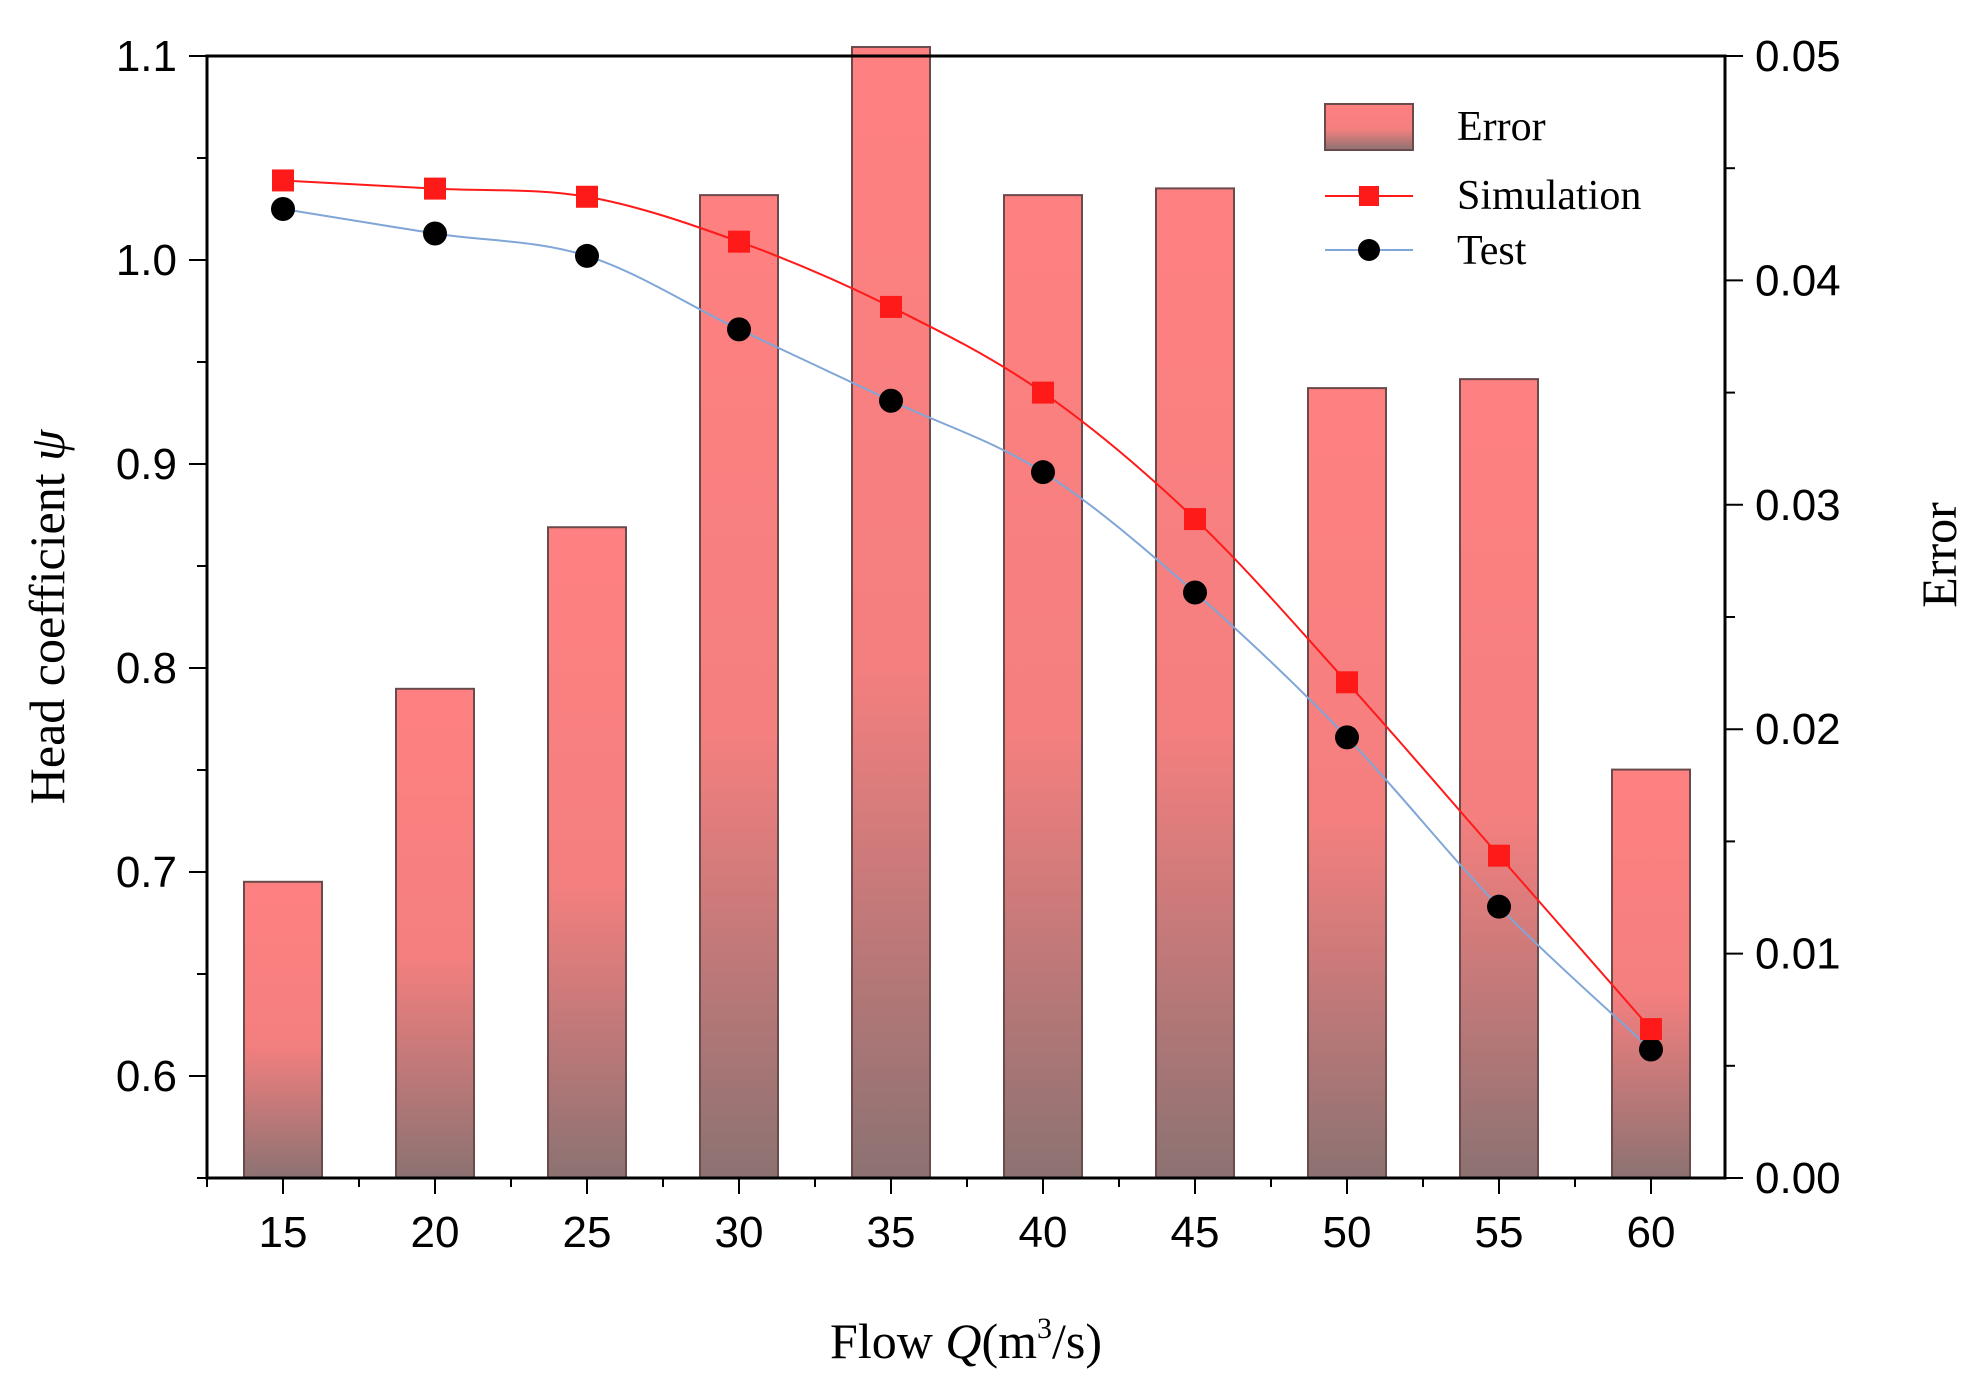 Image resolution: width=1977 pixels, height=1384 pixels. I want to click on x-tick-label-35: 35, so click(891, 1232).